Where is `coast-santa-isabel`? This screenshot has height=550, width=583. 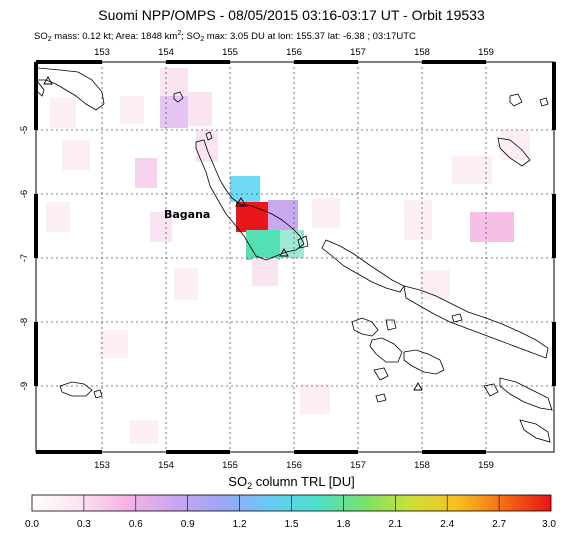
coast-santa-isabel is located at coordinates (476, 322).